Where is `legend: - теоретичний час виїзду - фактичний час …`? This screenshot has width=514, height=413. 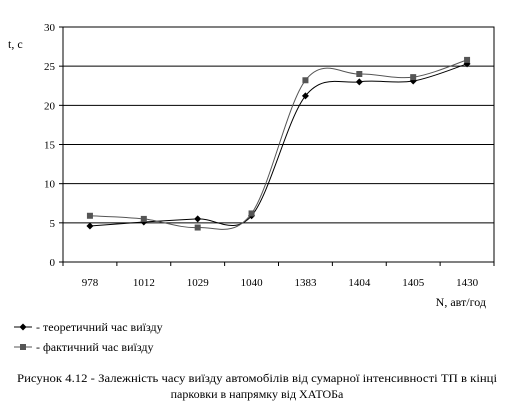 legend: - теоретичний час виїзду - фактичний час … is located at coordinates (88, 337).